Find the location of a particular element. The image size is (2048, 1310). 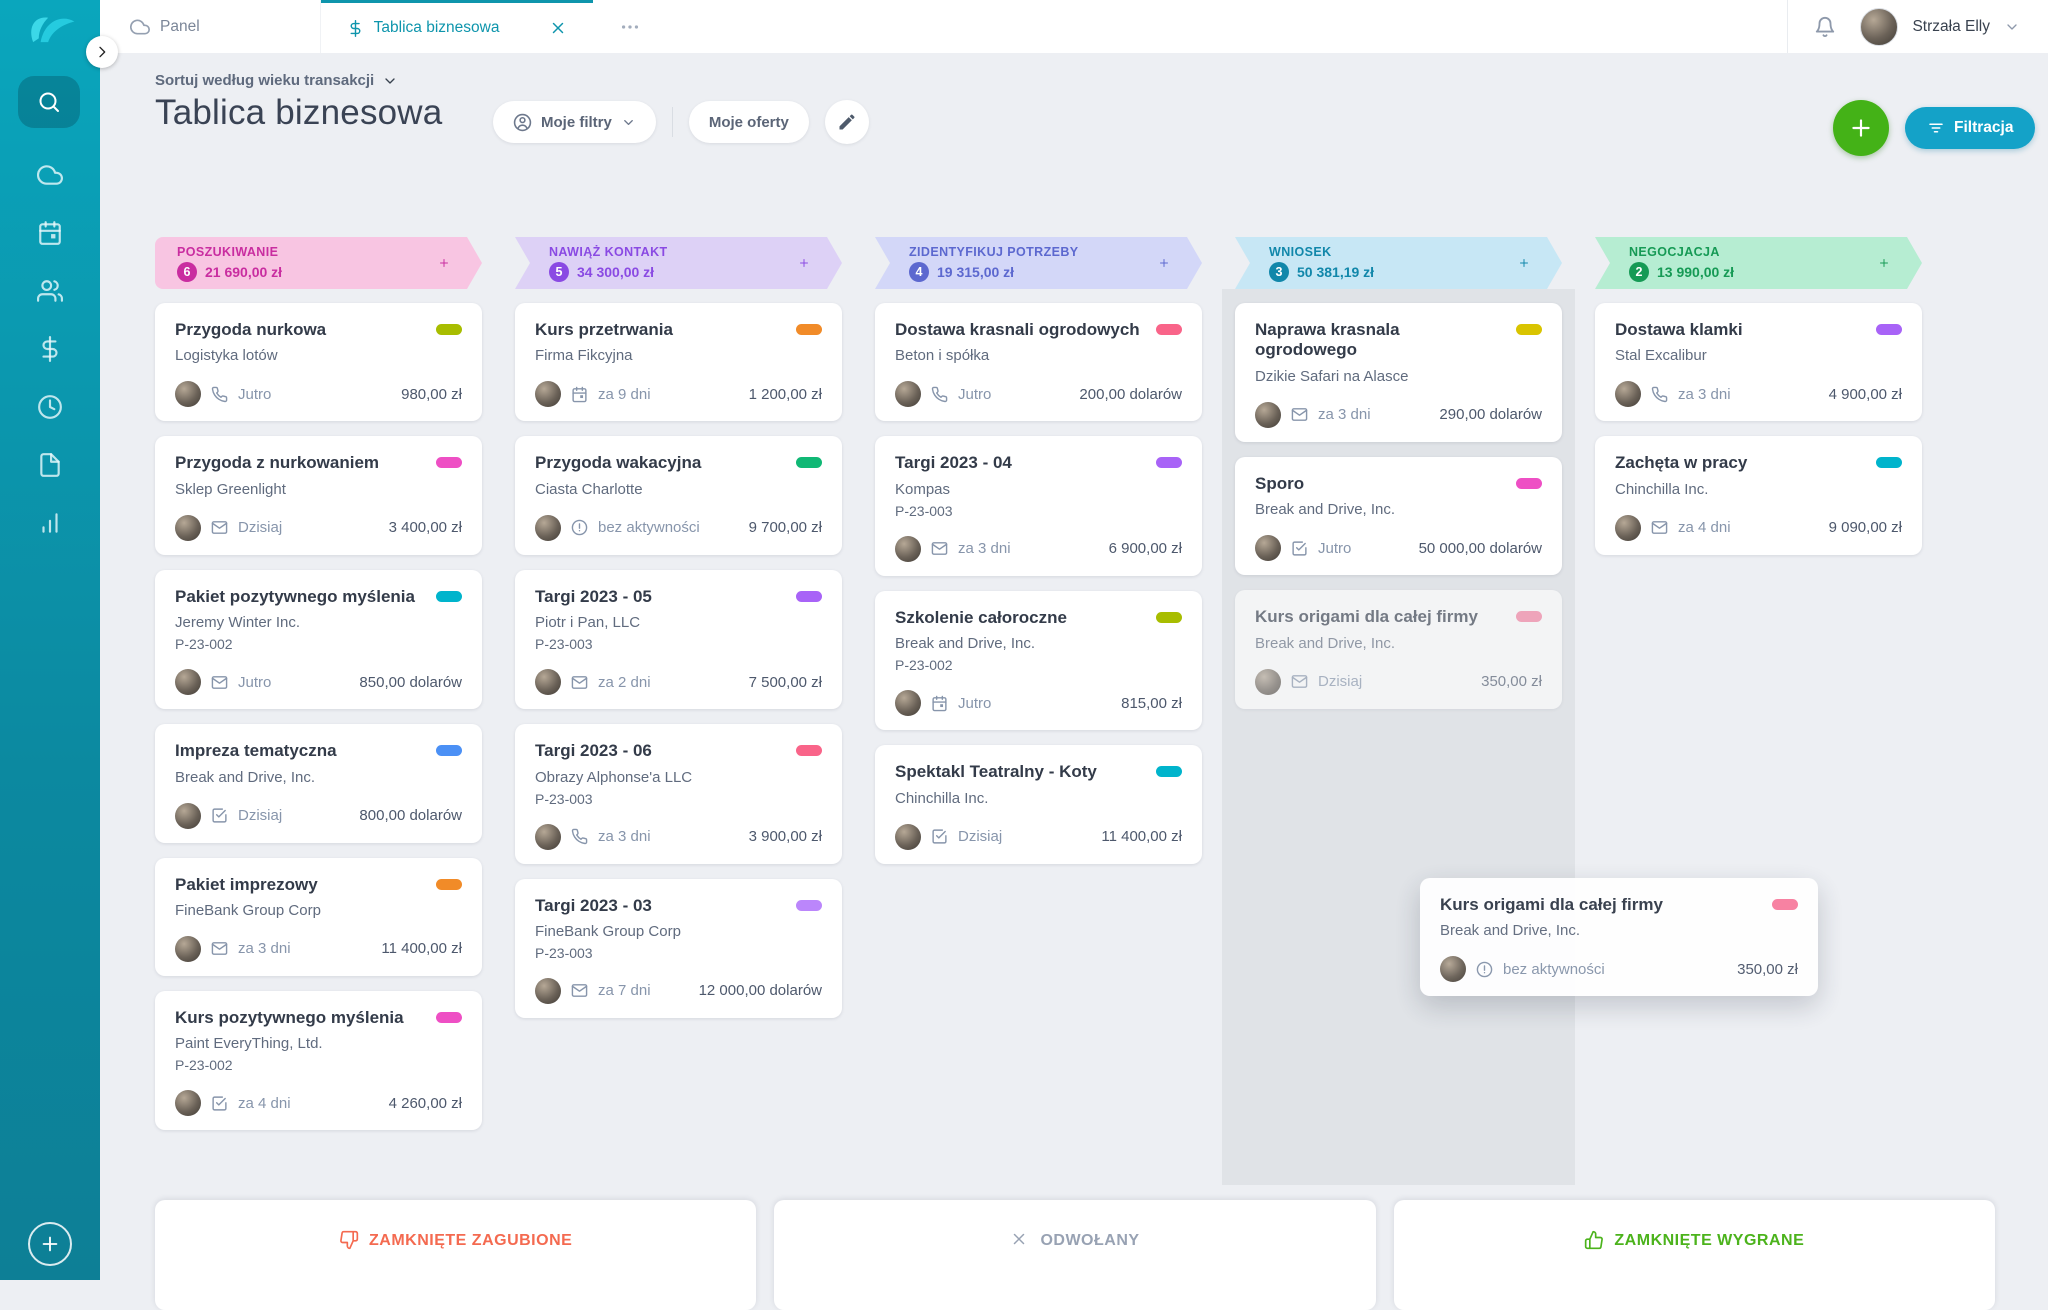

edit-button is located at coordinates (846, 122).